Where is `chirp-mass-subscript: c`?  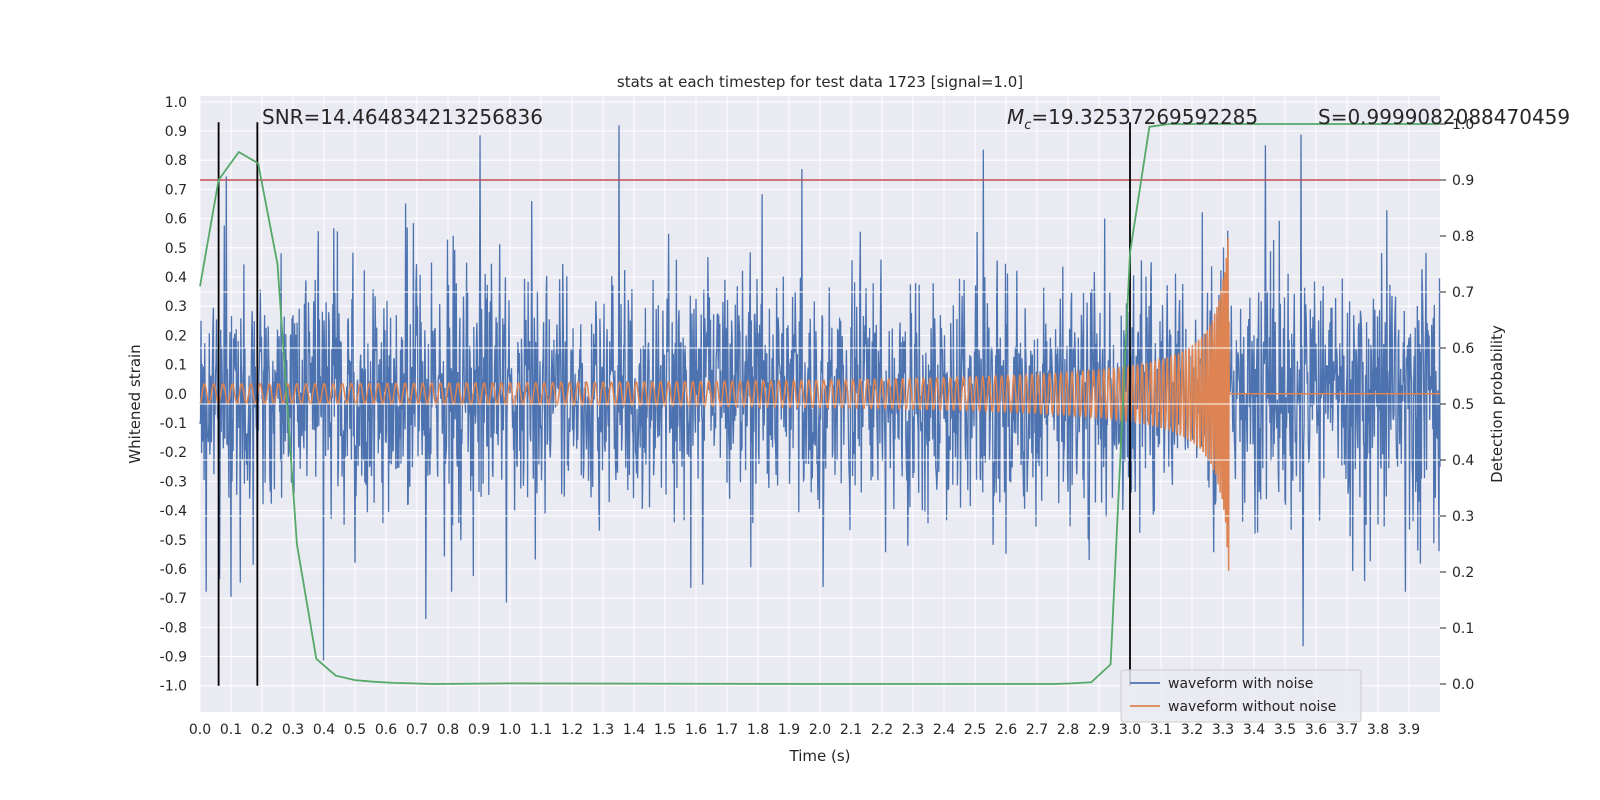
chirp-mass-subscript: c is located at coordinates (1027, 125).